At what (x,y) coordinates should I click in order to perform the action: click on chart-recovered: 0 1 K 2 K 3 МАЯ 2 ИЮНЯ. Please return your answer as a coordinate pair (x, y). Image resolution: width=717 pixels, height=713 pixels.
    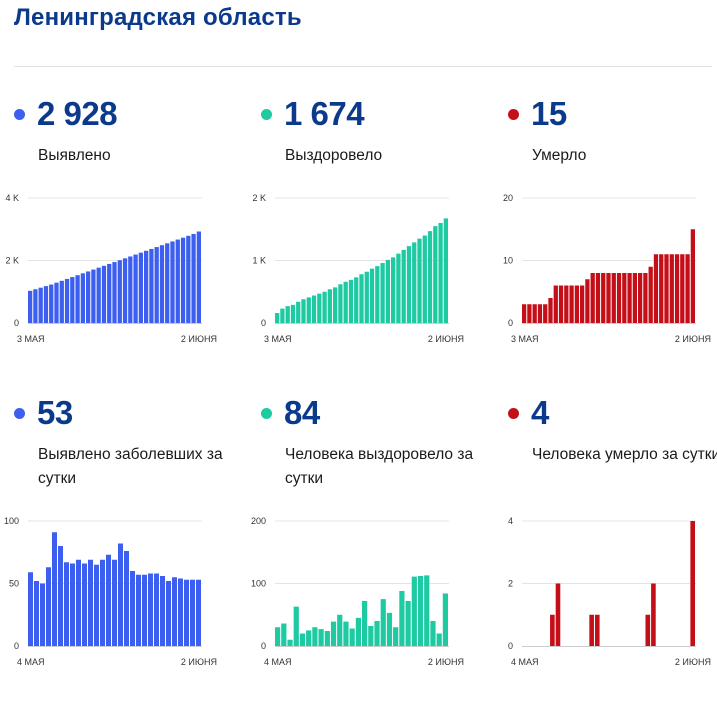
    Looking at the image, I should click on (358, 268).